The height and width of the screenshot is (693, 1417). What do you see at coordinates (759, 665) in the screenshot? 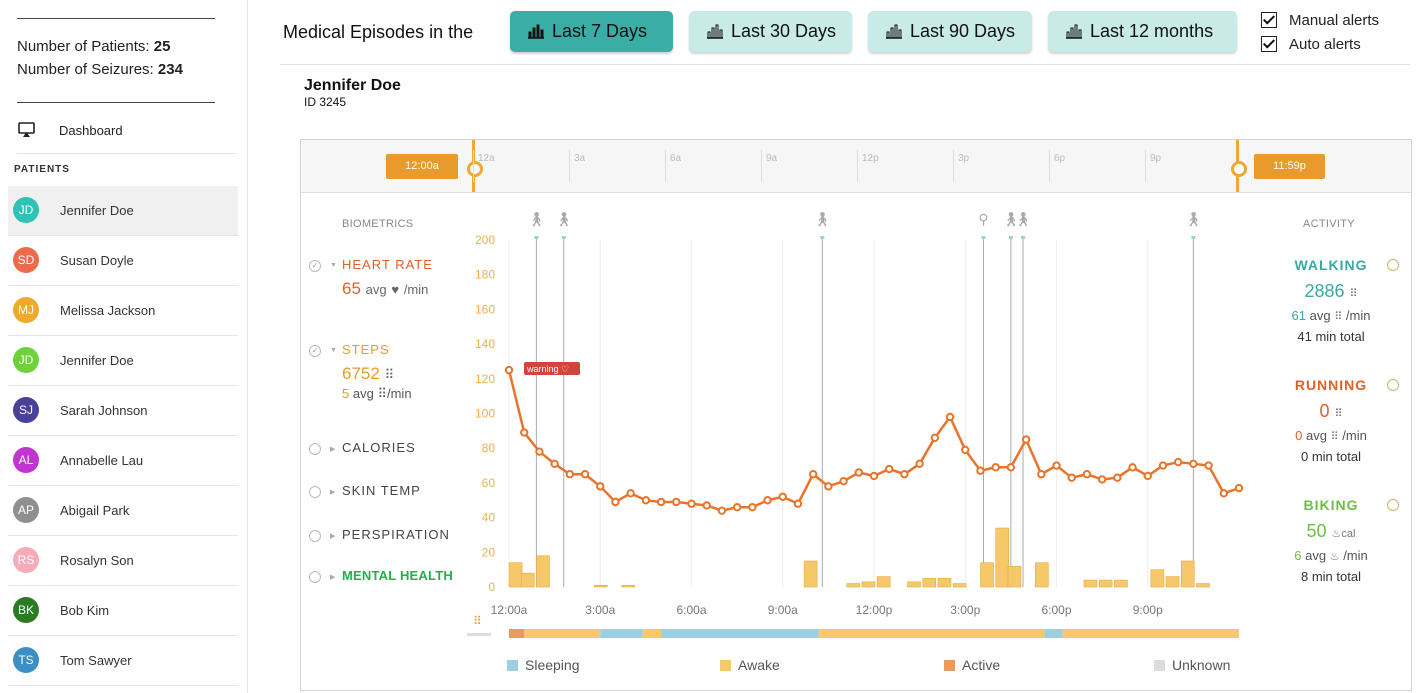
I see `legend-awake-label: Awake` at bounding box center [759, 665].